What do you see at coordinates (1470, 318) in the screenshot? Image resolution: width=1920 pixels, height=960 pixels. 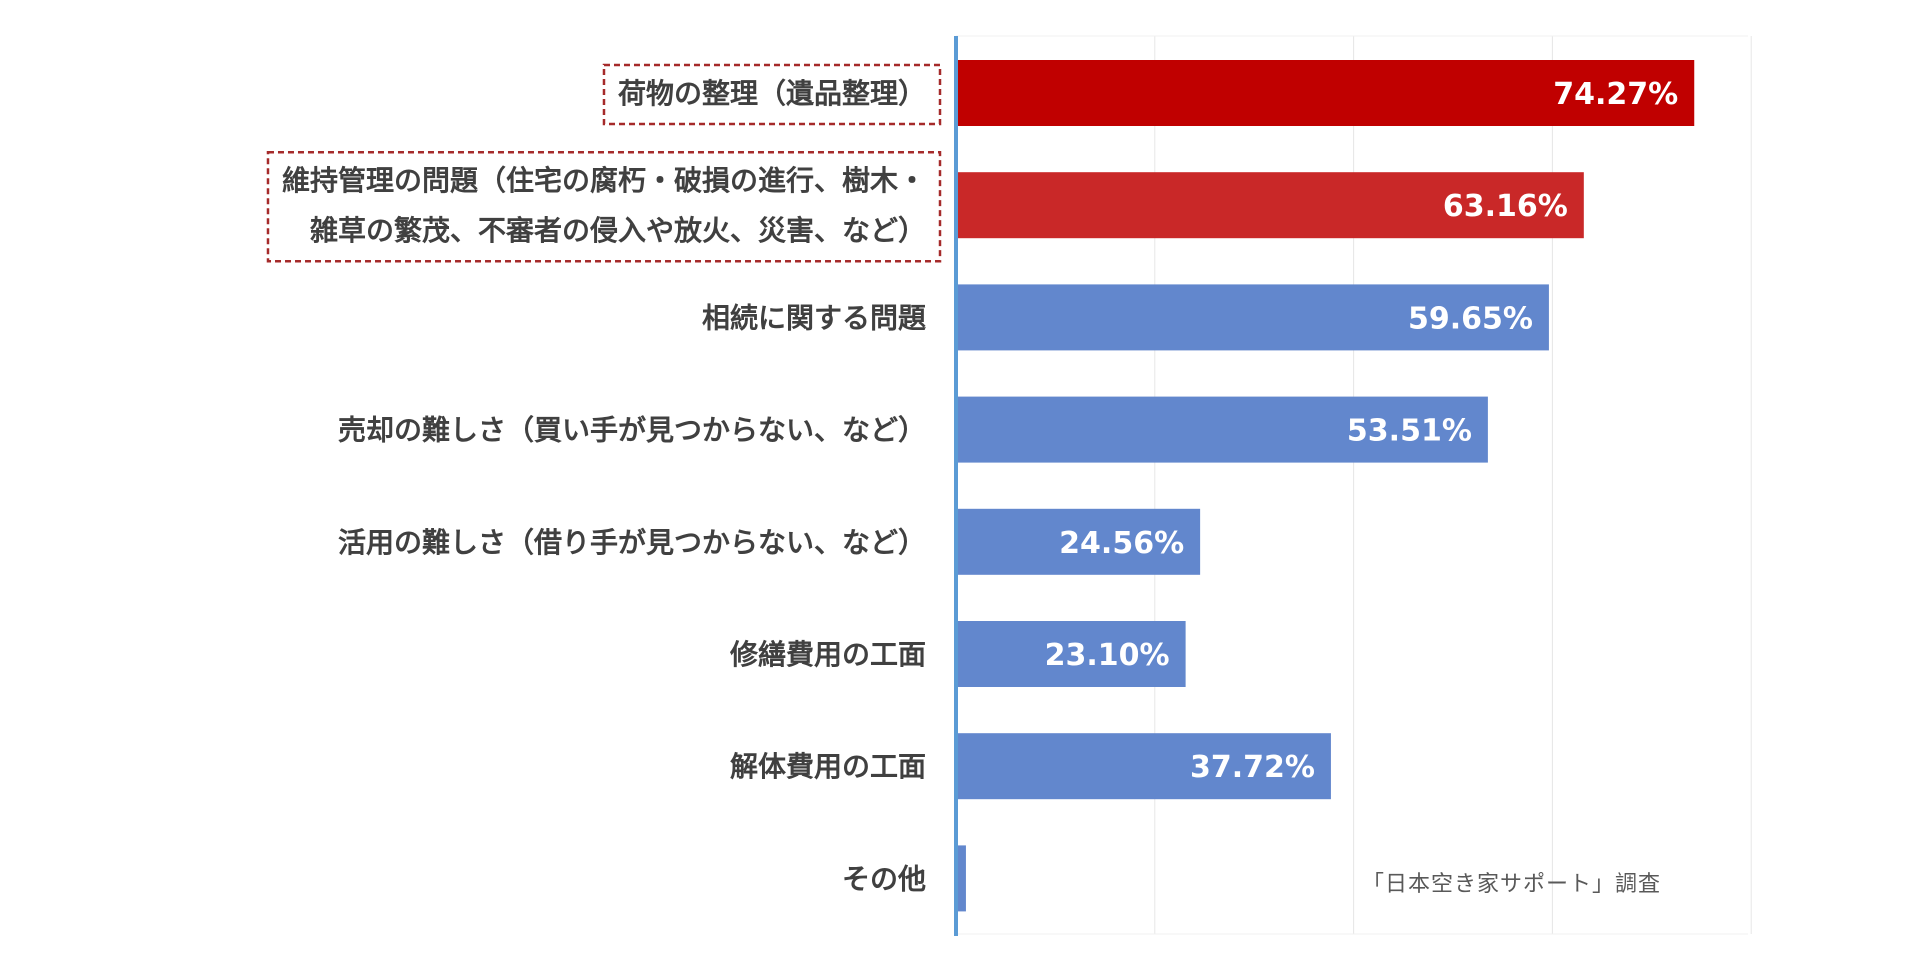 I see `data-label: 59.65%` at bounding box center [1470, 318].